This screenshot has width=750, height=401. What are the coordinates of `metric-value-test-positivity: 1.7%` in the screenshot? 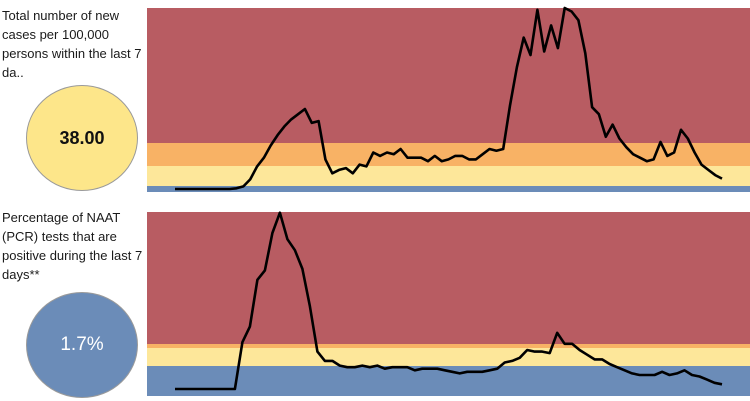 It's located at (82, 344).